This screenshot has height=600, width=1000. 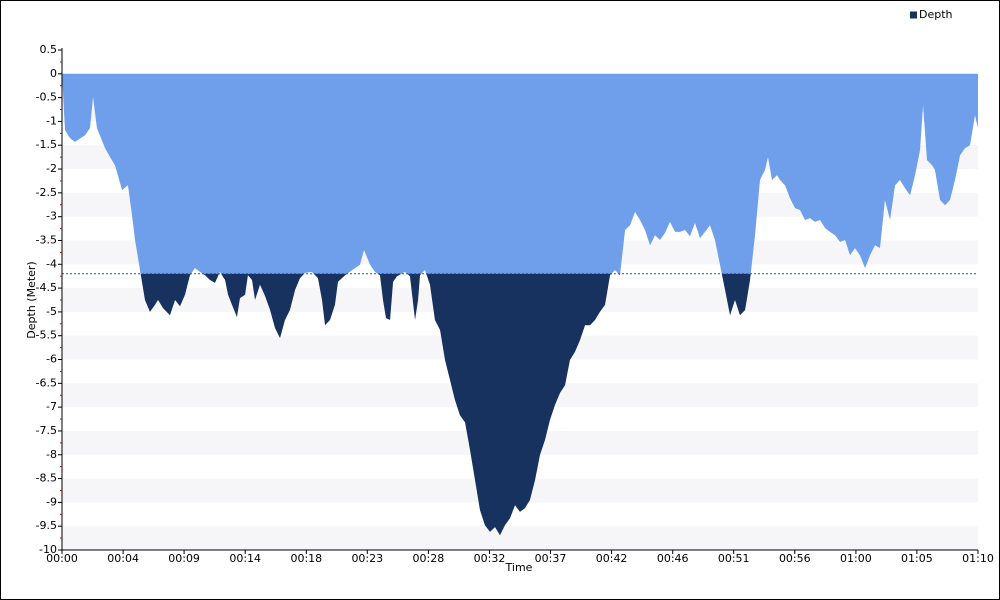 What do you see at coordinates (429, 558) in the screenshot?
I see `x-tick-label: 00:28` at bounding box center [429, 558].